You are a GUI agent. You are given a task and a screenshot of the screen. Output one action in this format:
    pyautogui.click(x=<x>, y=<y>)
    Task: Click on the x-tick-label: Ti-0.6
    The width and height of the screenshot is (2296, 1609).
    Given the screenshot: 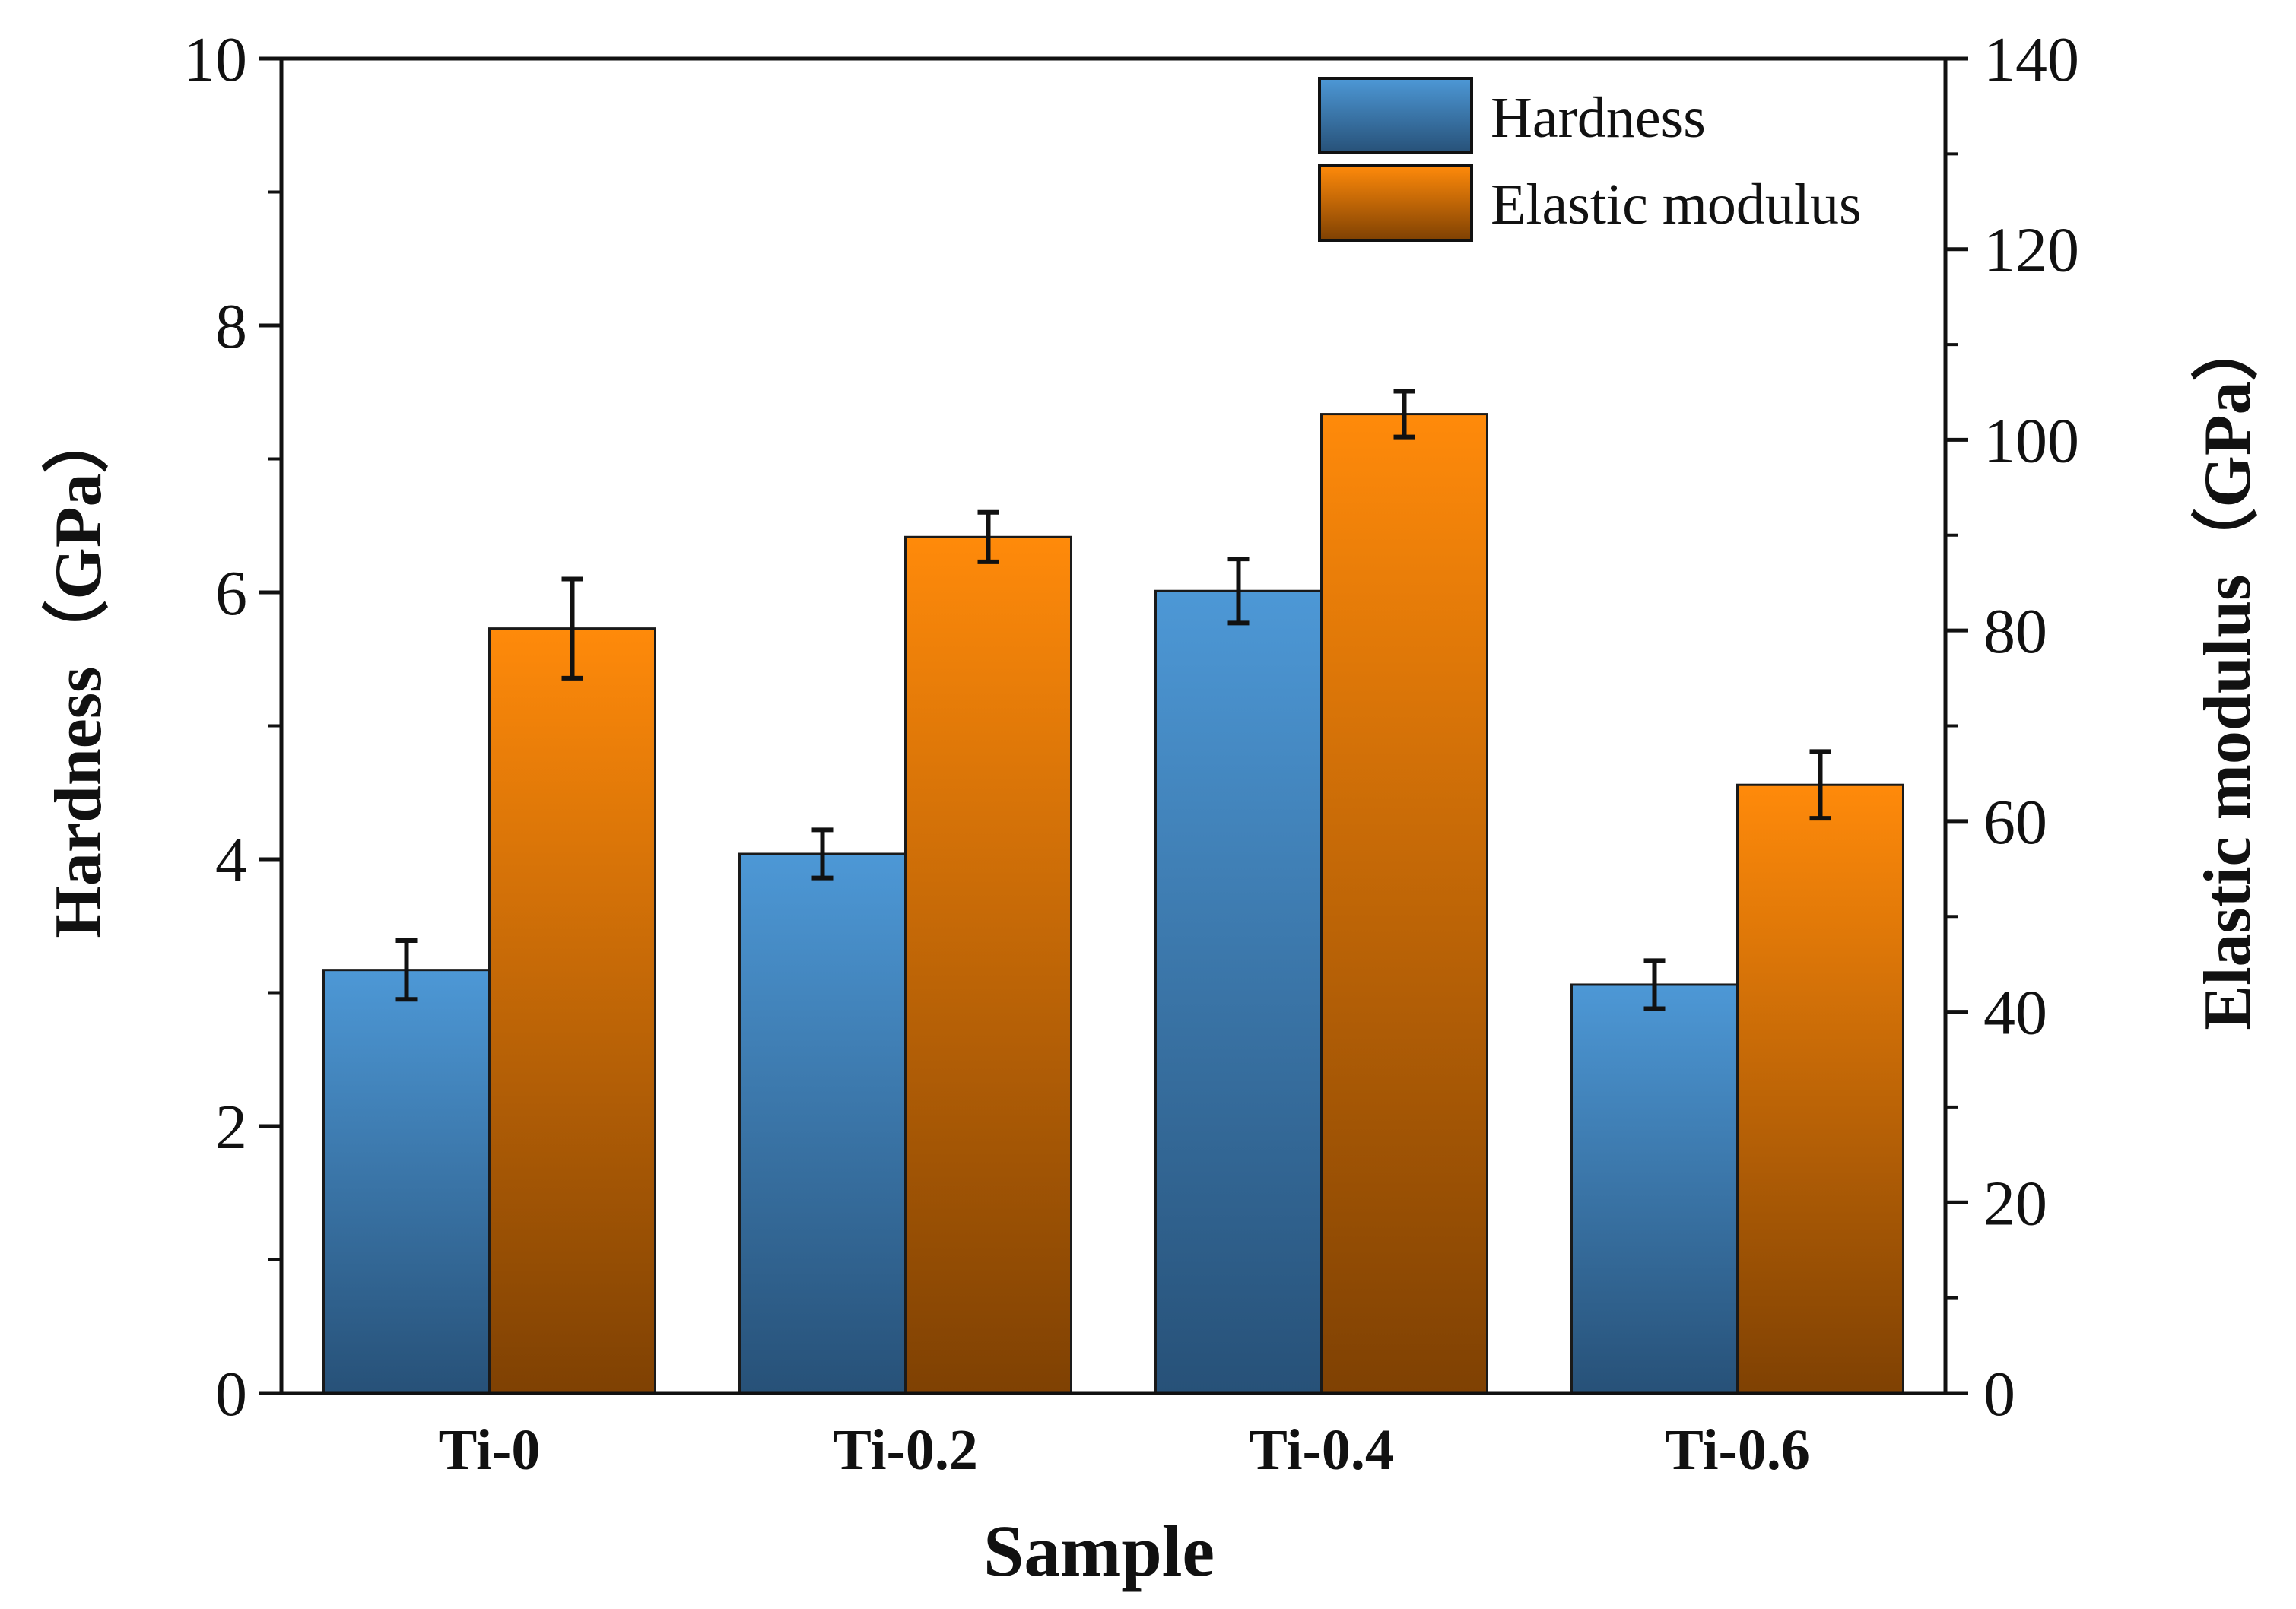 What is the action you would take?
    pyautogui.click(x=1738, y=1450)
    